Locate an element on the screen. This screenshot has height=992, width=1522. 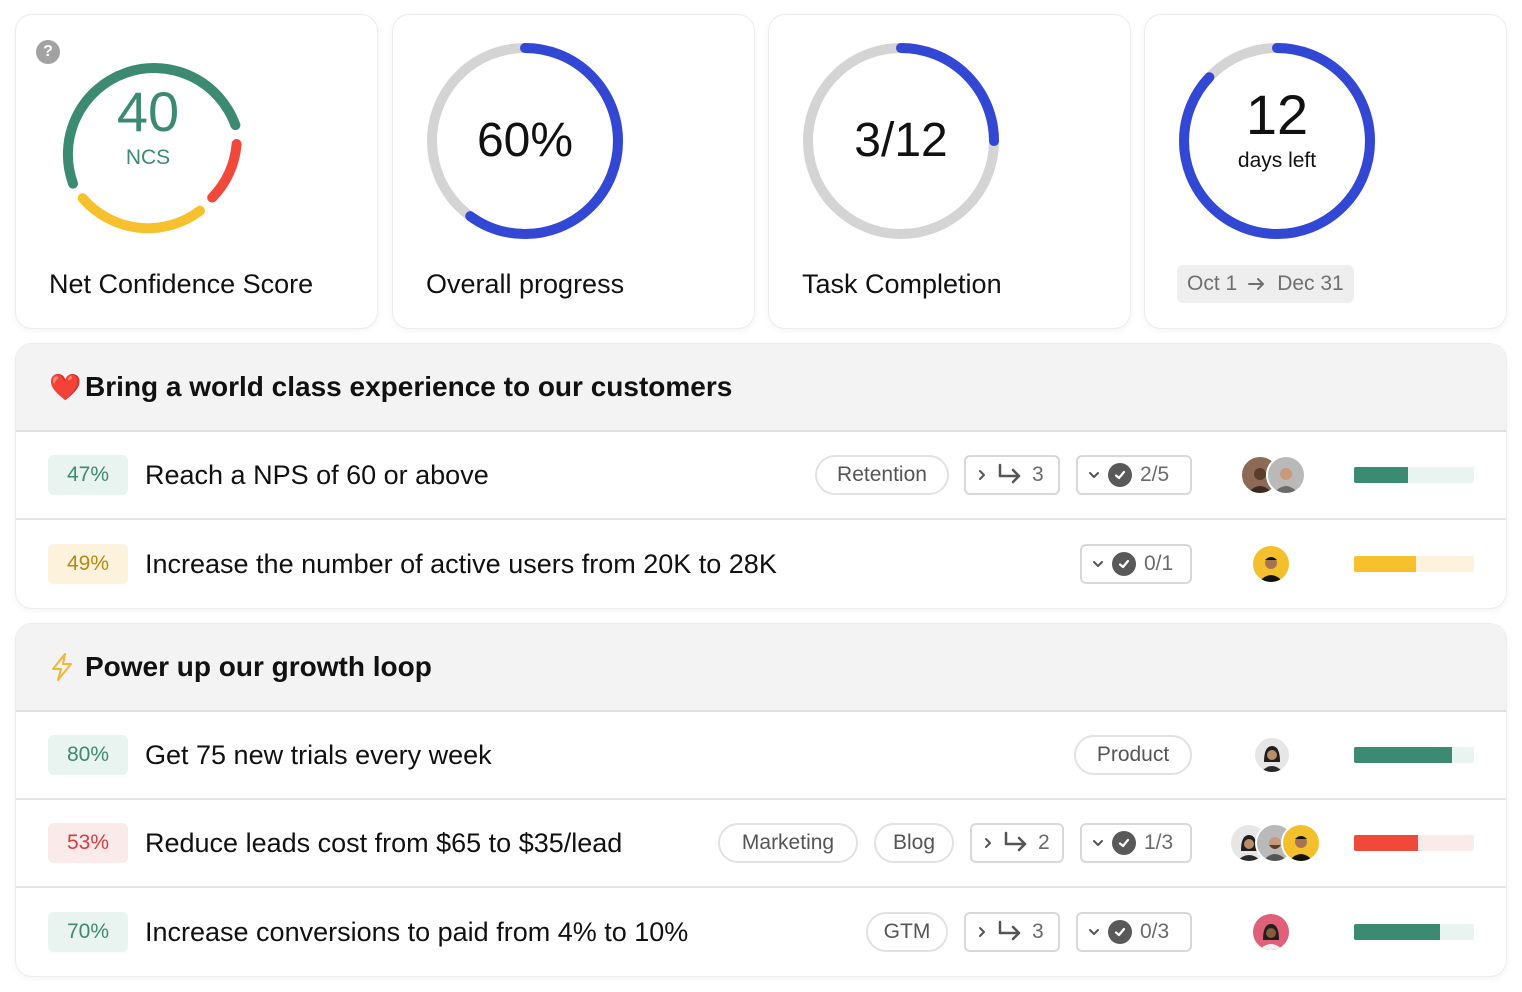
ncs-gauge is located at coordinates (152, 148).